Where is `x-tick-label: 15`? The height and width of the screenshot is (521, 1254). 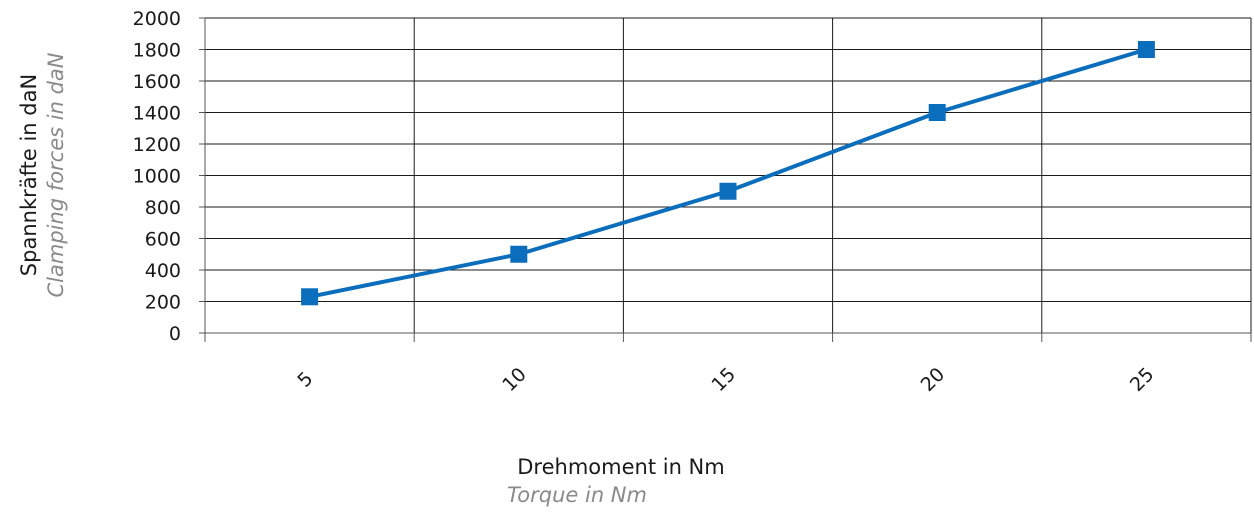 x-tick-label: 15 is located at coordinates (723, 379).